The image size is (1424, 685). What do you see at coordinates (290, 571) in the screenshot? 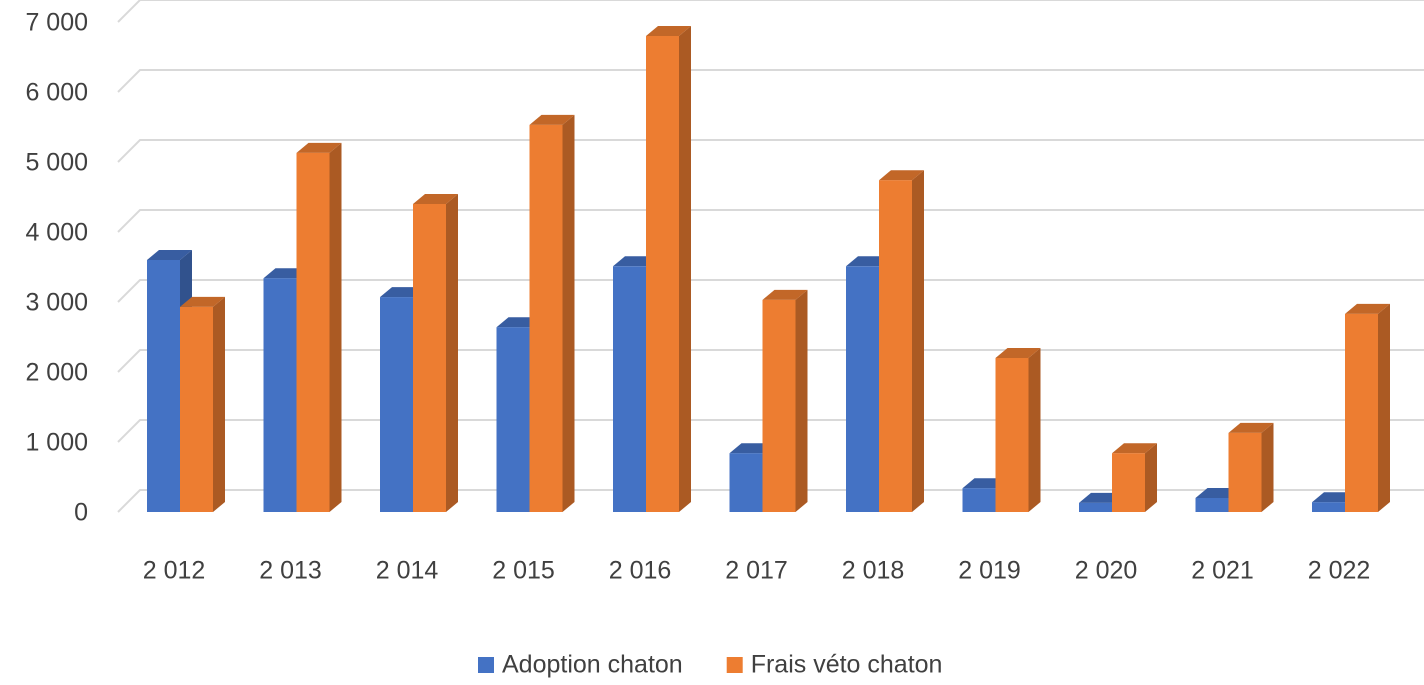
I see `x-tick-label: 2 013` at bounding box center [290, 571].